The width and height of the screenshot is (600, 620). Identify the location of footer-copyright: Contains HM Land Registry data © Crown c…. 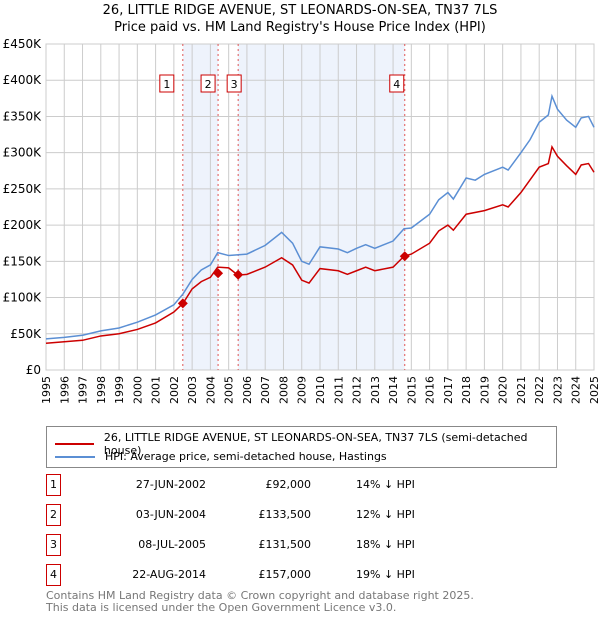
(260, 595).